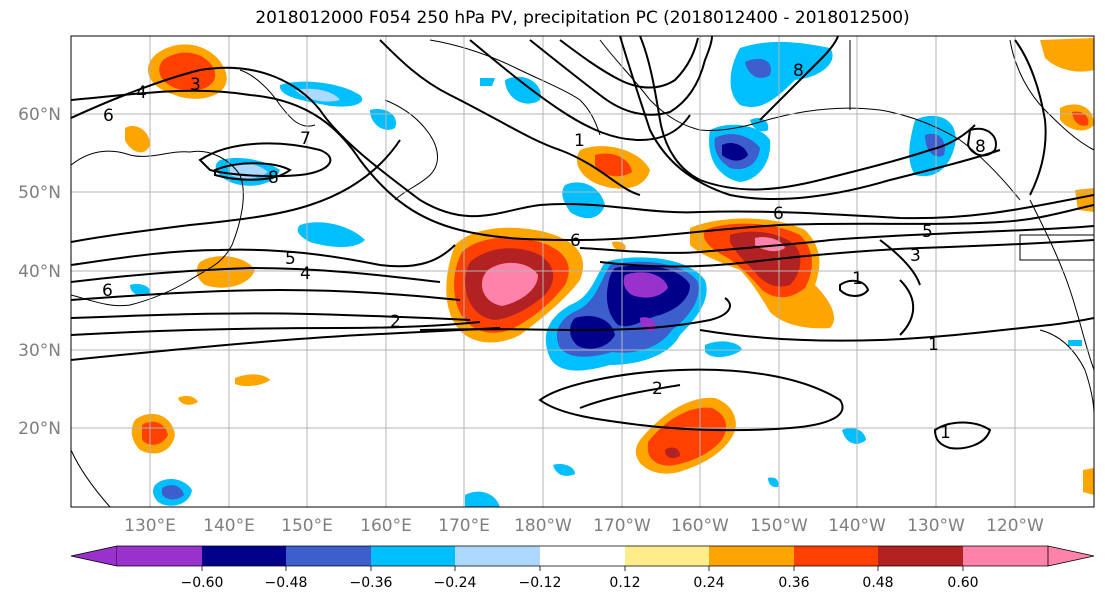 Image resolution: width=1105 pixels, height=601 pixels. I want to click on colorbar-tick-label: 0.48, so click(877, 583).